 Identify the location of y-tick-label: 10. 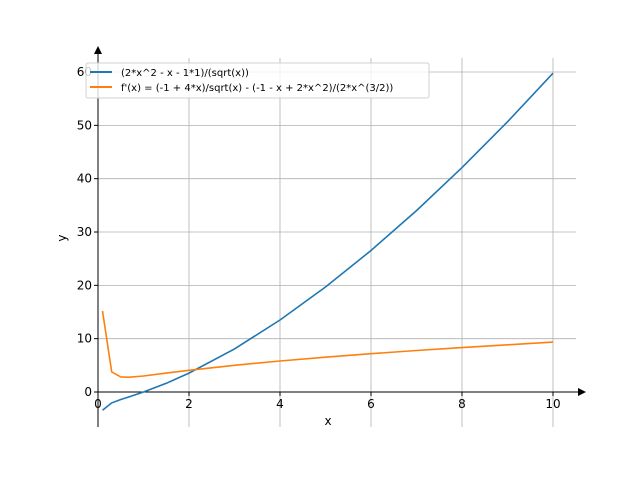
(84, 339).